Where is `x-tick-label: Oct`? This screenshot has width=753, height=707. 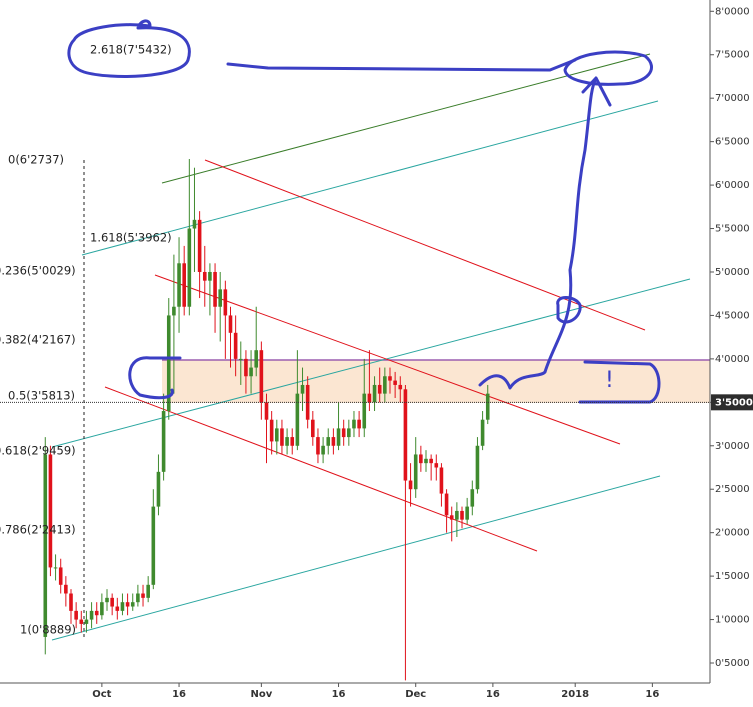
x-tick-label: Oct is located at coordinates (101, 694).